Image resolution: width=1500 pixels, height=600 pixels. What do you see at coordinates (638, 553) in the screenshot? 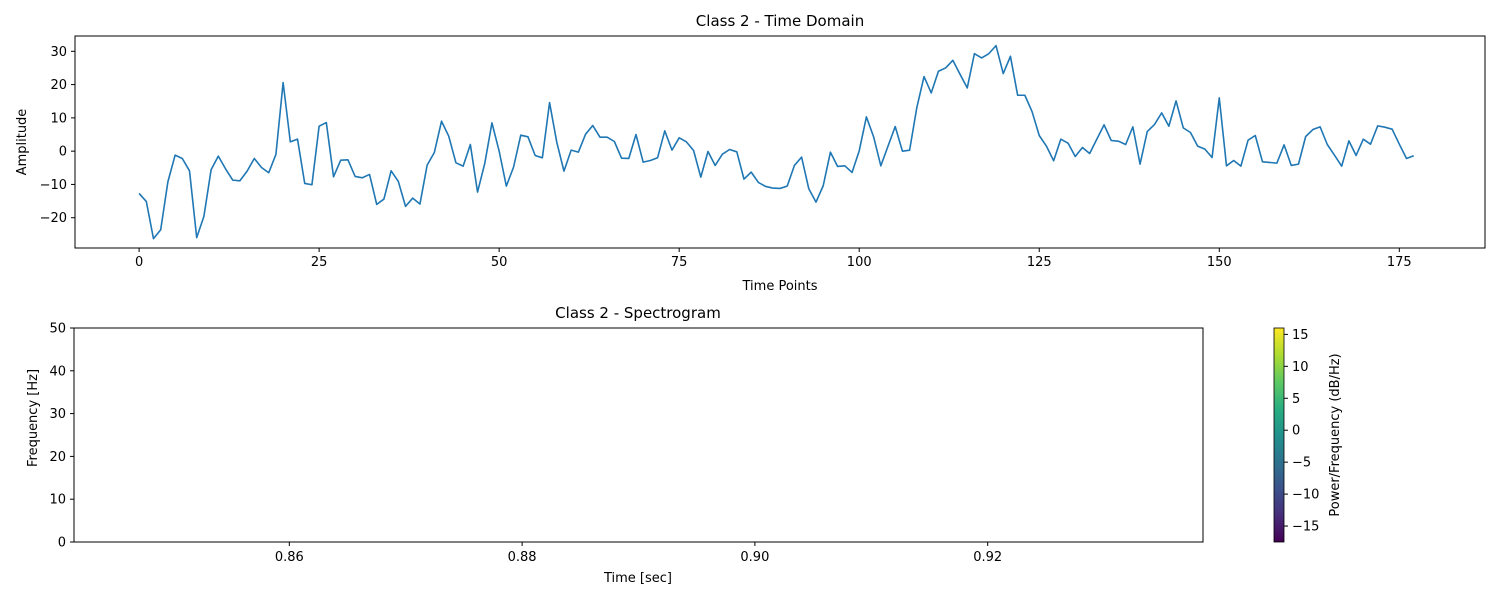
I see `x-axis: 0.86 0.88 0.90 0.92` at bounding box center [638, 553].